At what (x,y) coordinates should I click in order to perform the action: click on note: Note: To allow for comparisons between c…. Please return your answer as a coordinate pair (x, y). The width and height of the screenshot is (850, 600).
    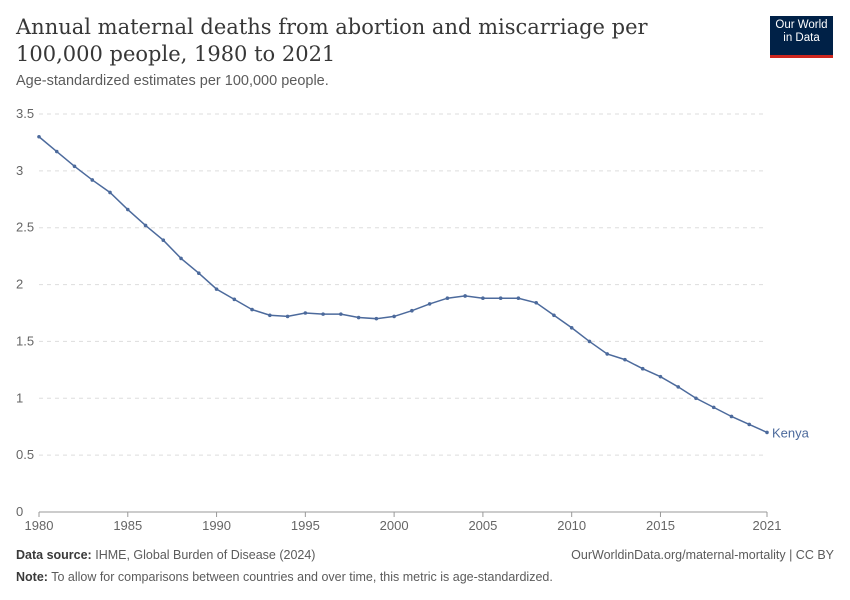
    Looking at the image, I should click on (284, 577).